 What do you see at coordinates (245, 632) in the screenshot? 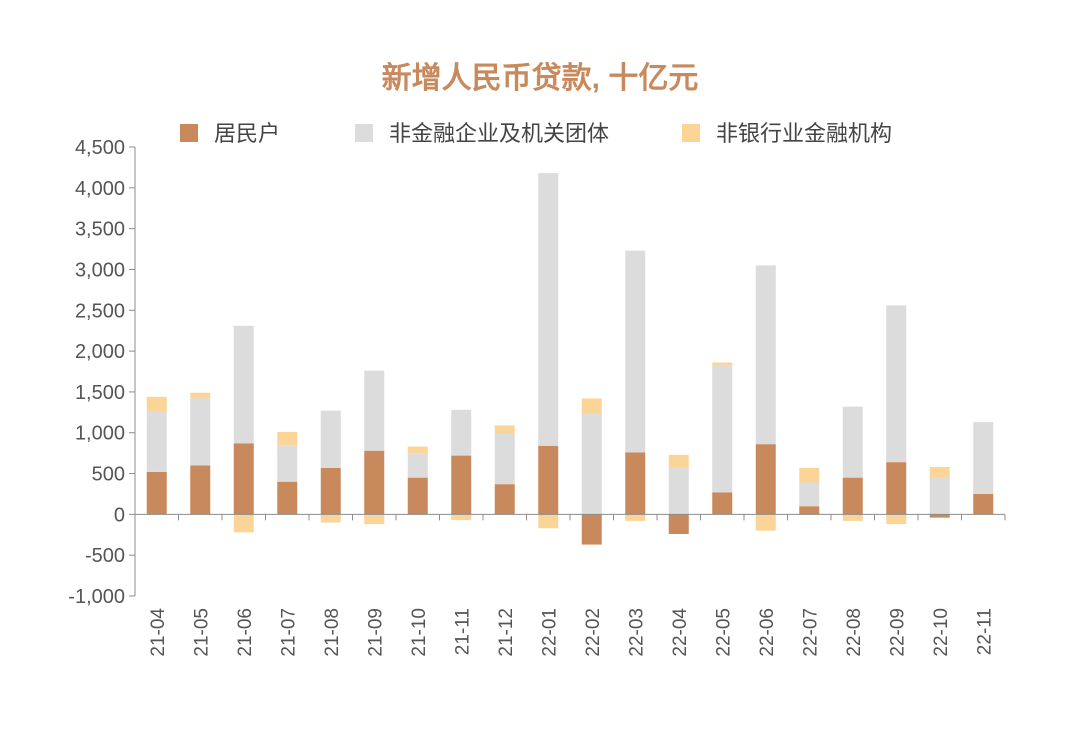
I see `x-tick-label: 21-06` at bounding box center [245, 632].